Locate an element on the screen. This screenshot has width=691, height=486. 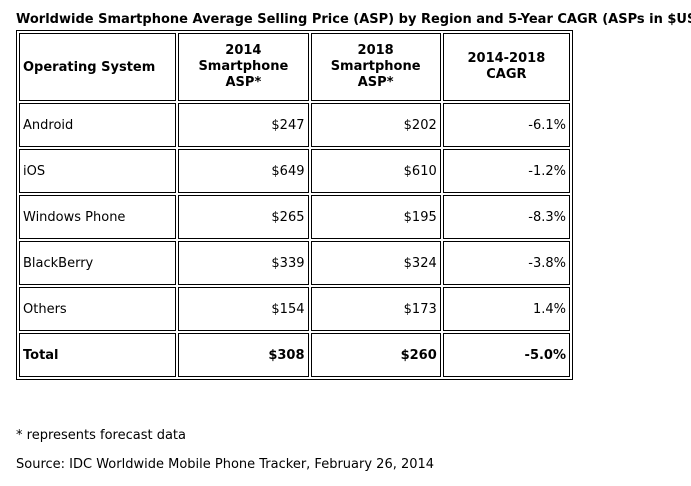
asp-2014-cell: $339 is located at coordinates (243, 263).